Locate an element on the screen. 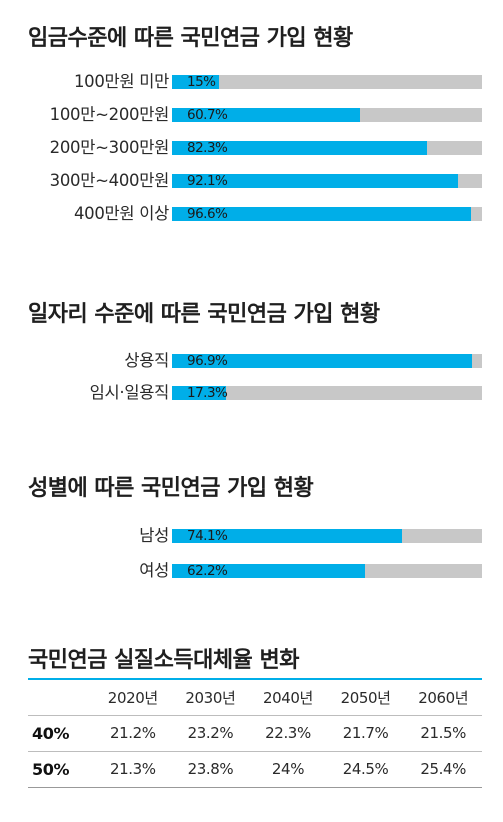 This screenshot has width=503, height=822. bar-category-label: 400만원 이상 is located at coordinates (121, 213).